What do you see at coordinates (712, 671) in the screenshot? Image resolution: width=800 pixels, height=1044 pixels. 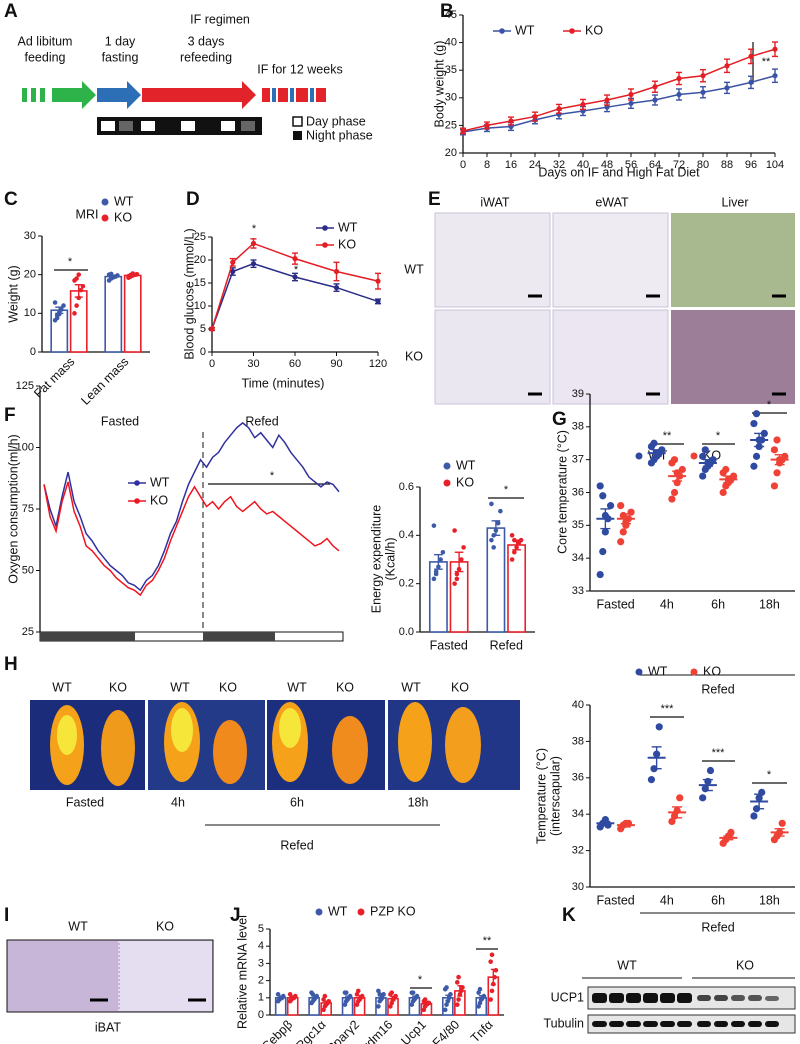 I see `legend-label: KO` at bounding box center [712, 671].